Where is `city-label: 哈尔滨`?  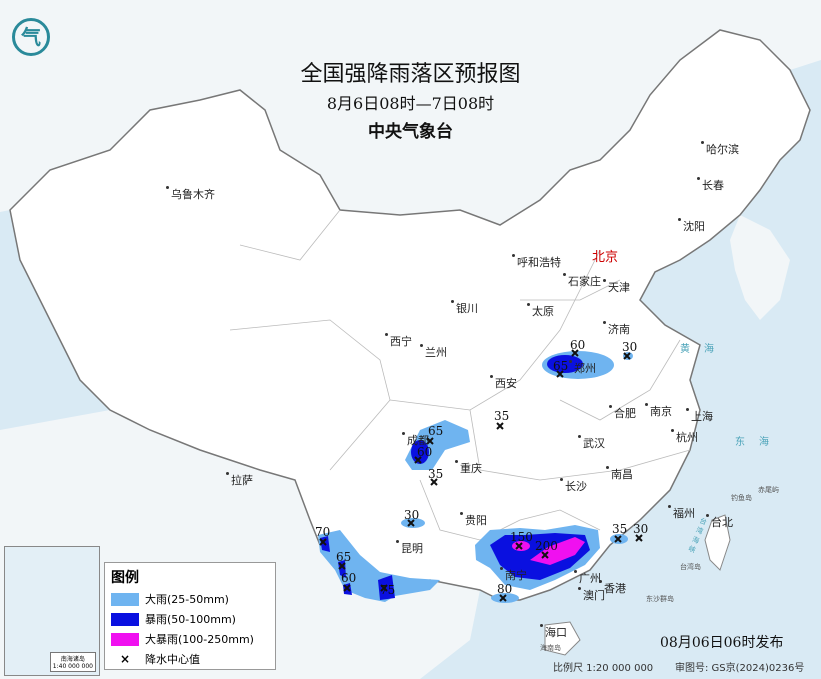 city-label: 哈尔滨 is located at coordinates (720, 149).